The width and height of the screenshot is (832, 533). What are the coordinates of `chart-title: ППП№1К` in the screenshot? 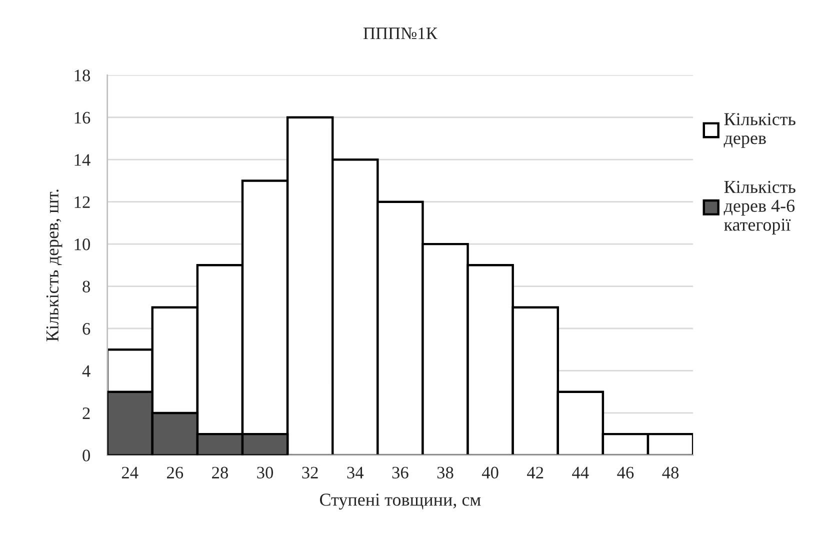 It's located at (400, 34).